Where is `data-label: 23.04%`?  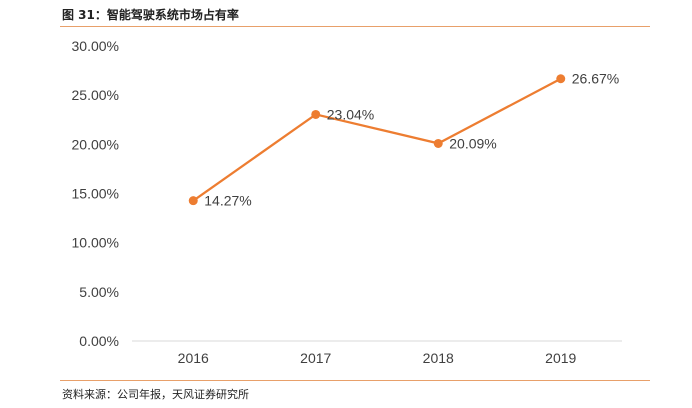
data-label: 23.04% is located at coordinates (350, 114).